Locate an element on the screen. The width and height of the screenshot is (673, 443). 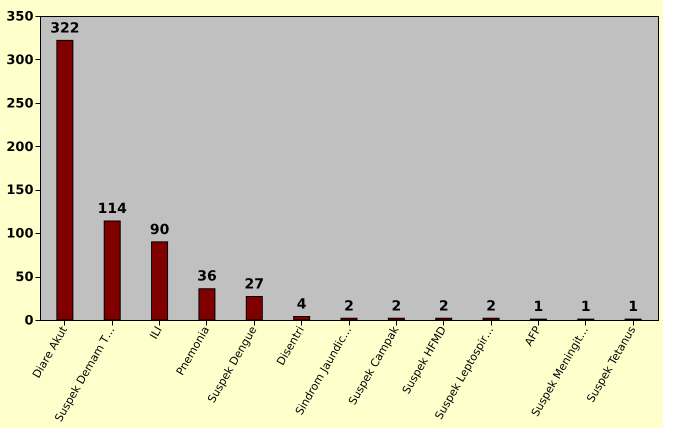
y-tick-label: 50 is located at coordinates (24, 278).